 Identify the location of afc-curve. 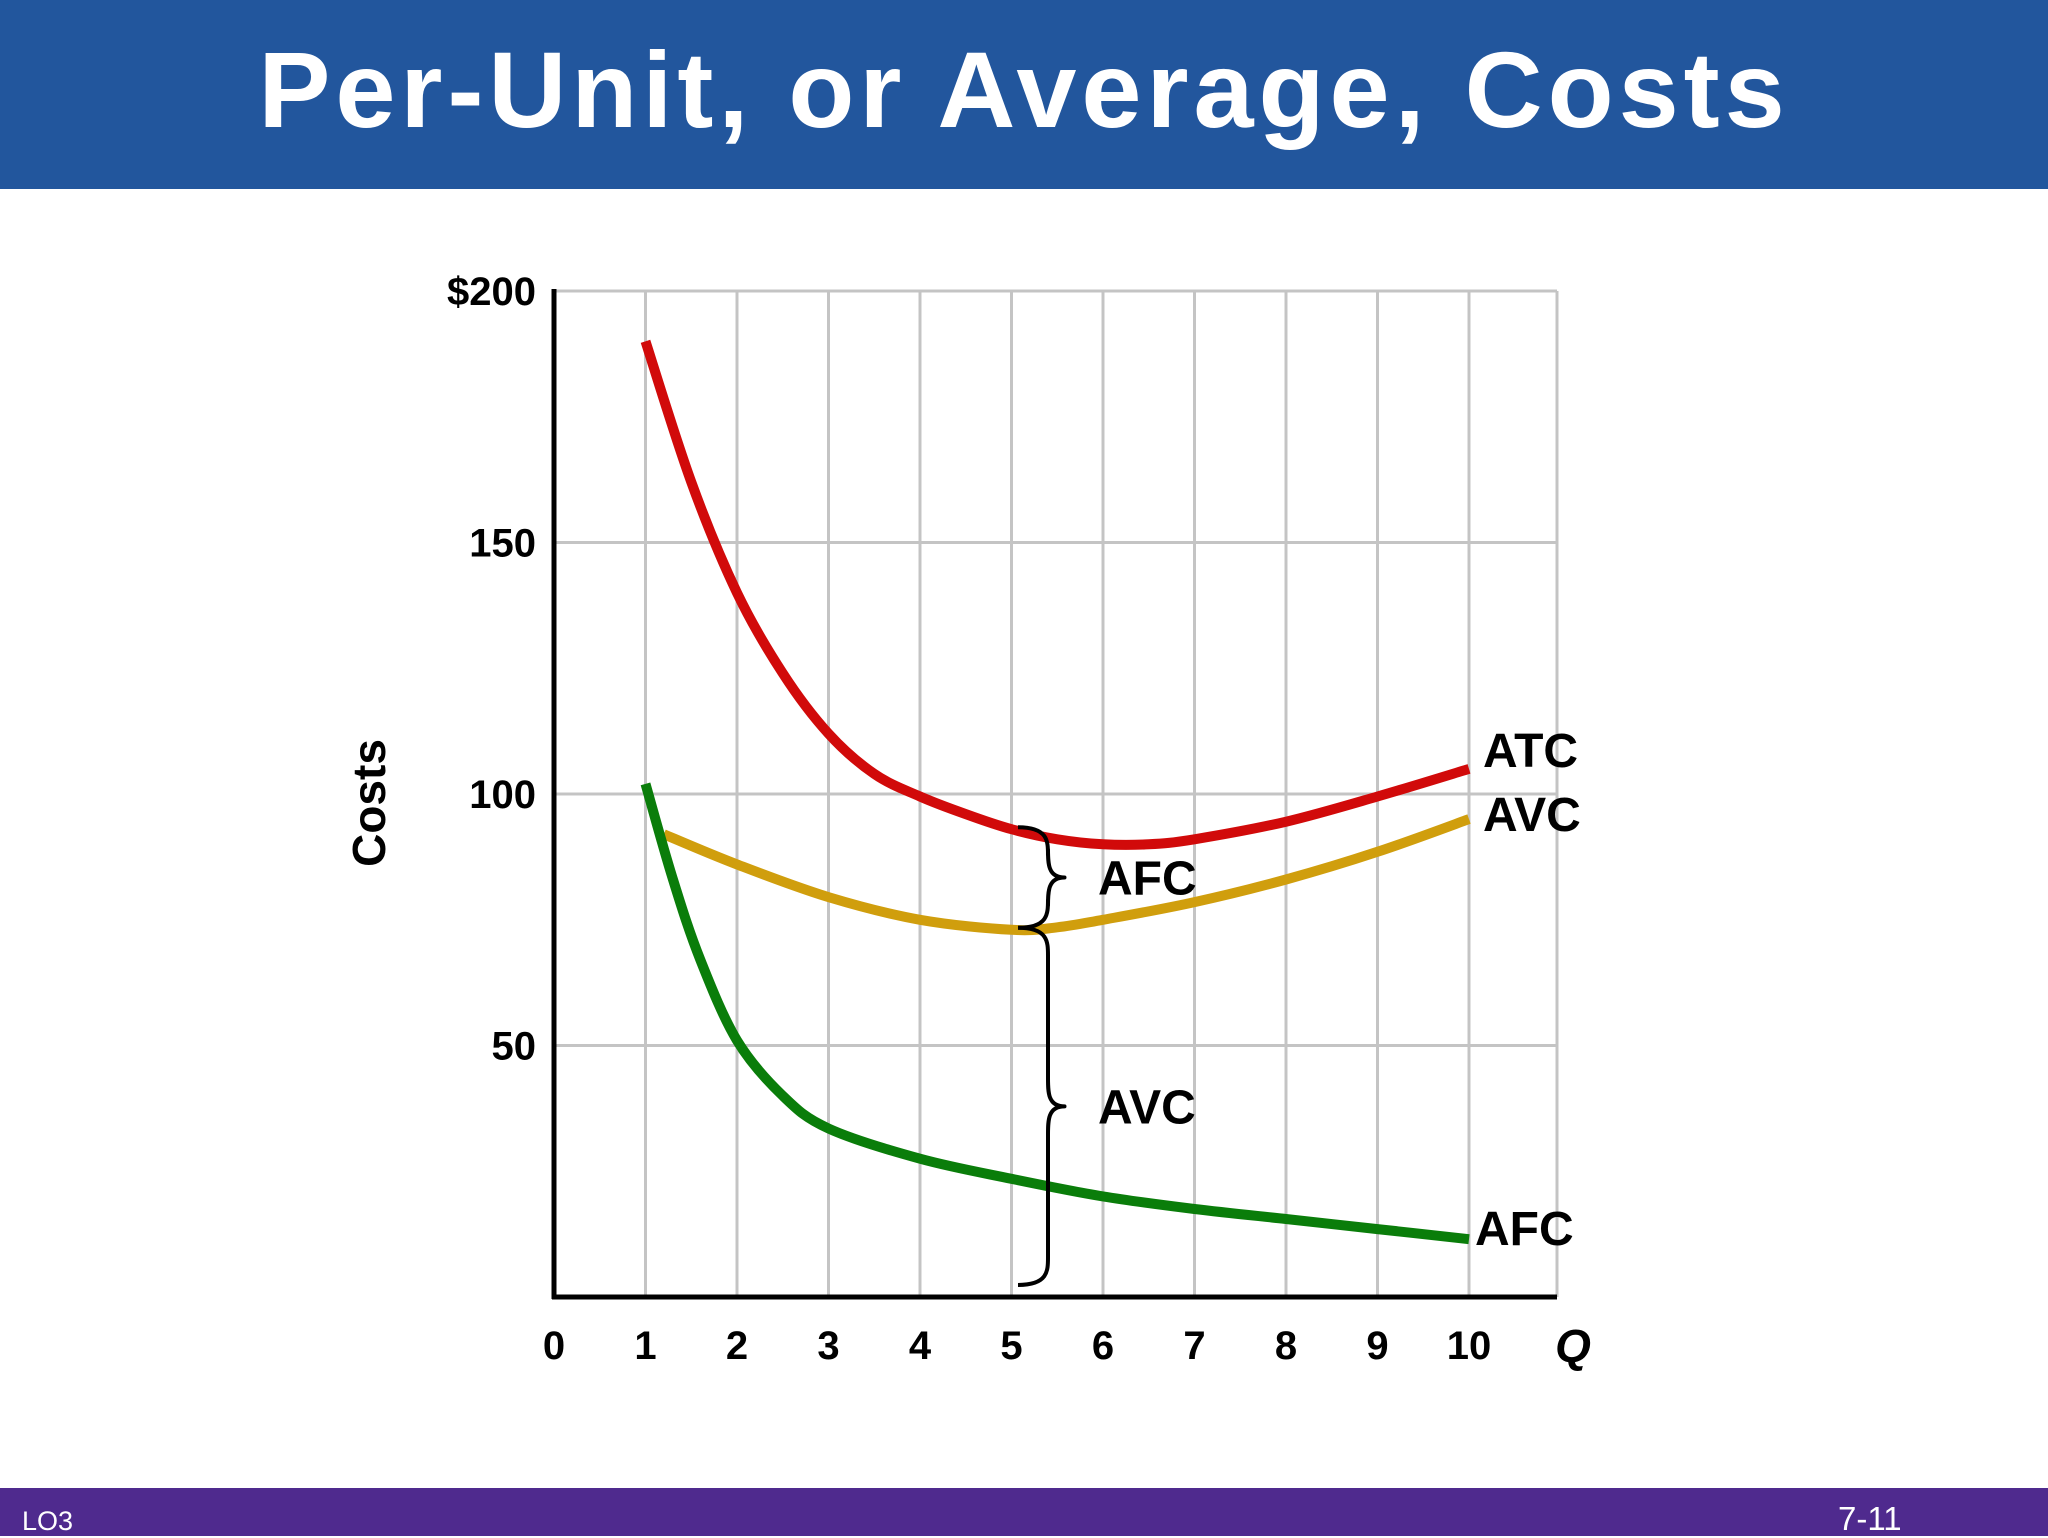
(1055, 1013).